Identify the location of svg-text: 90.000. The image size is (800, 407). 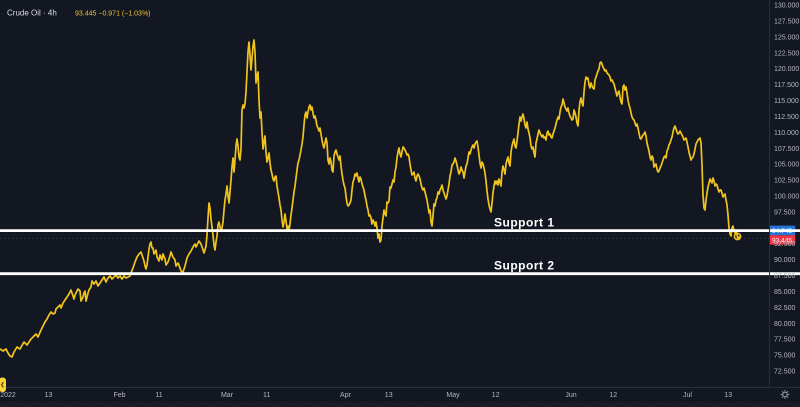
(785, 260).